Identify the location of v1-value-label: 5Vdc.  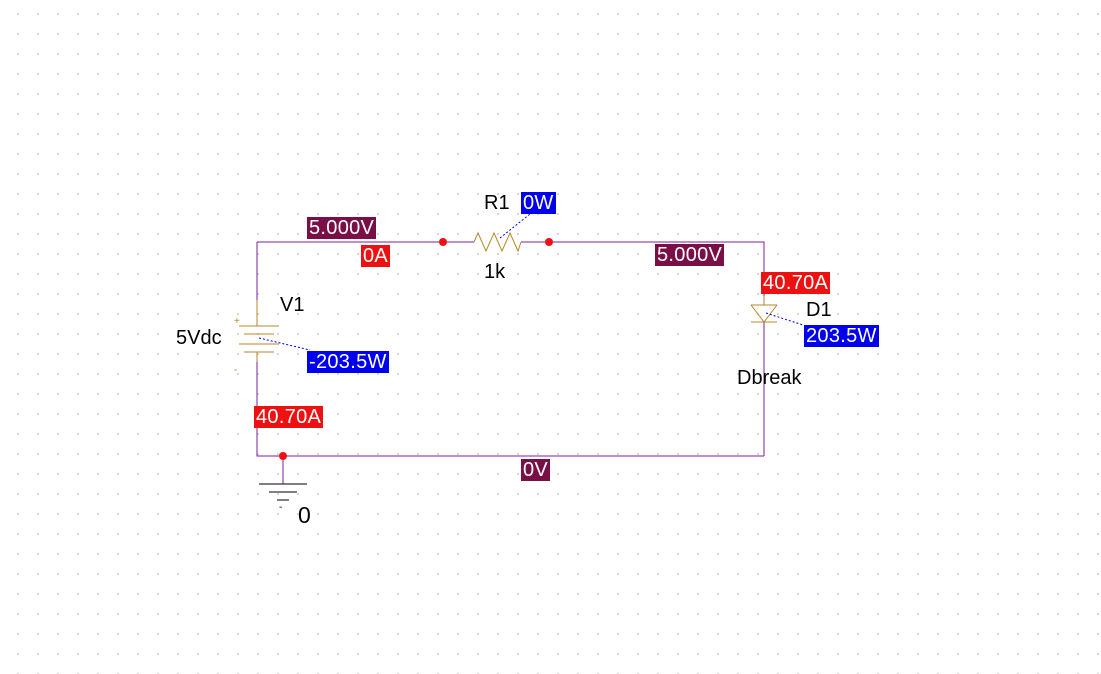
(199, 338).